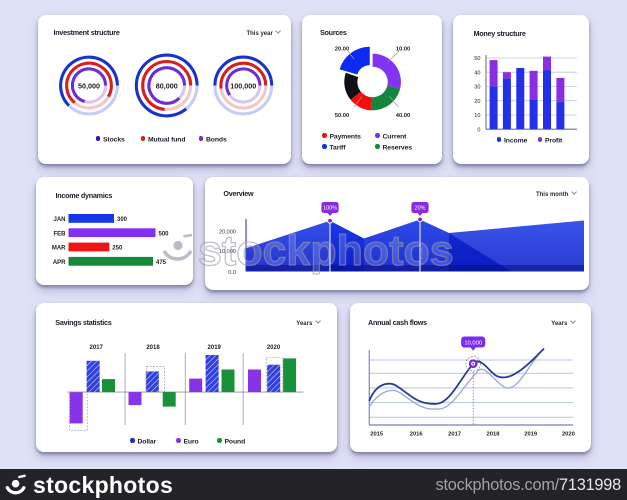  I want to click on svg-text: 0.0, so click(232, 273).